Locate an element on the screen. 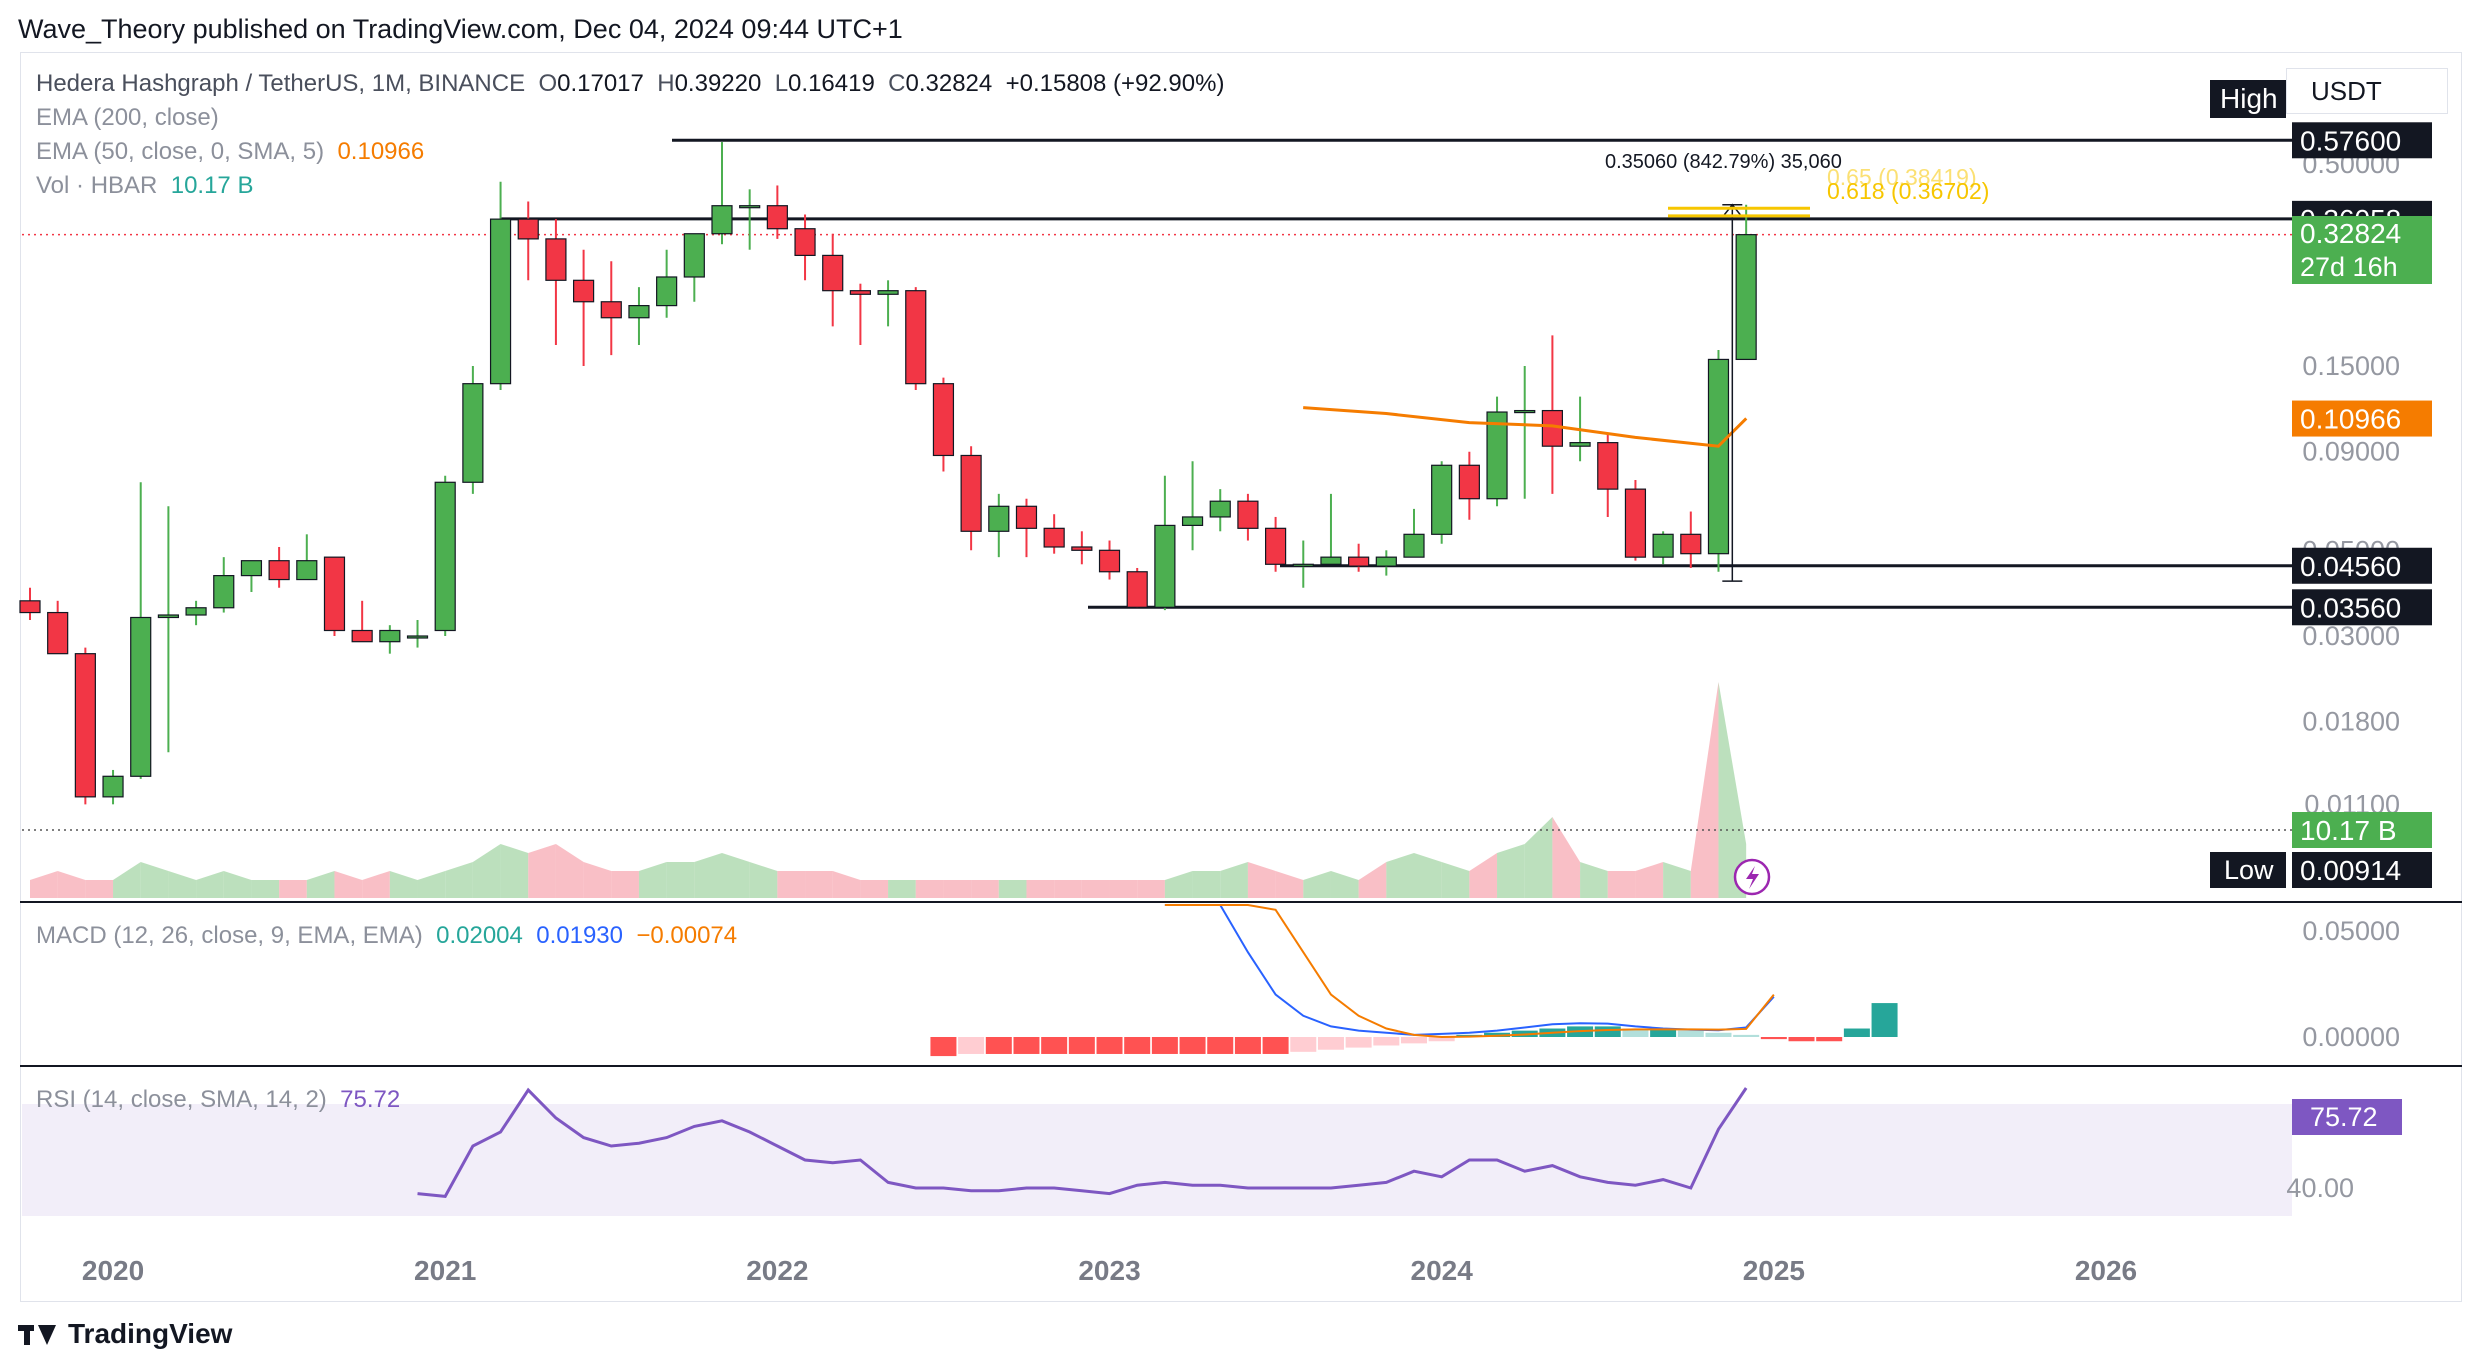 This screenshot has width=2482, height=1372. last-price-bg is located at coordinates (2362, 250).